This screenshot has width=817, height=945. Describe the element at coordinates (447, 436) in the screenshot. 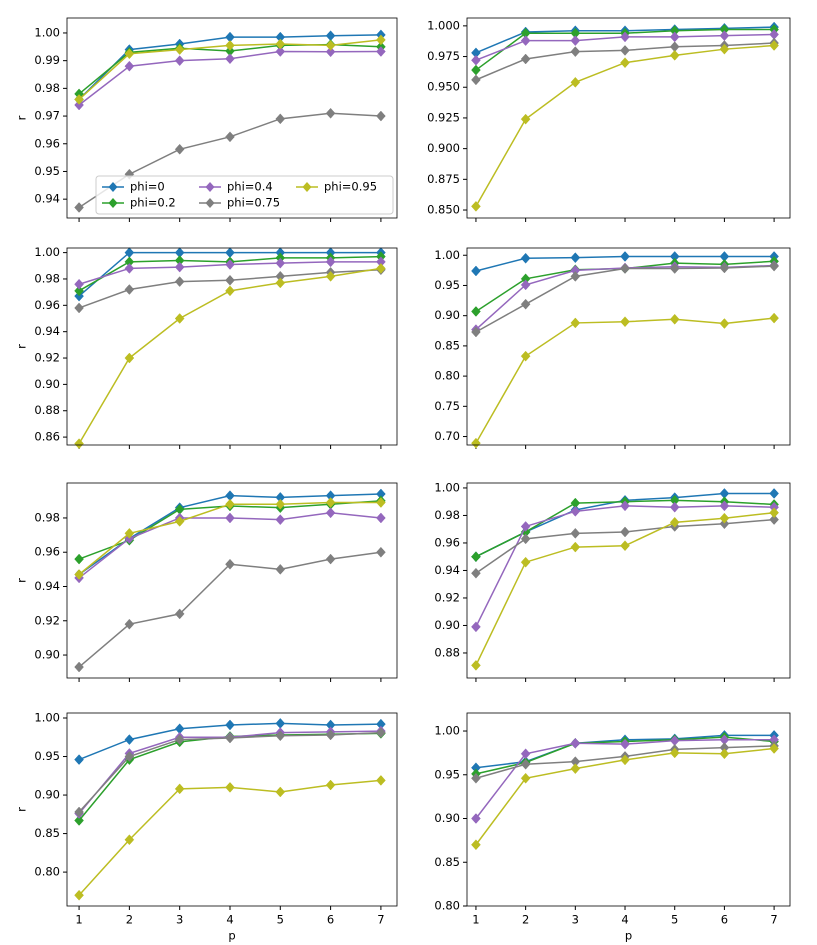

I see `y-tick-label: 0.70` at that location.